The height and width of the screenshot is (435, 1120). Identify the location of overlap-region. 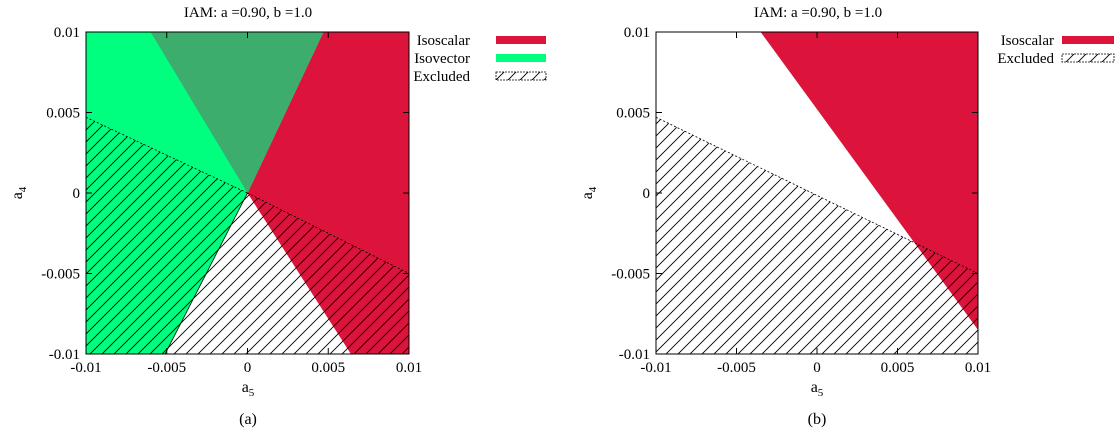
(237, 112).